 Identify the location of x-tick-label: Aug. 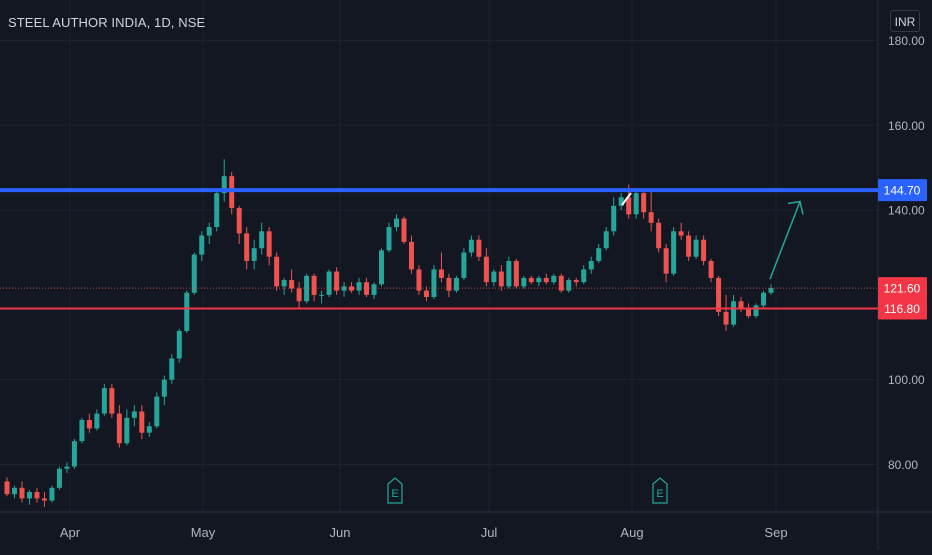
(631, 532).